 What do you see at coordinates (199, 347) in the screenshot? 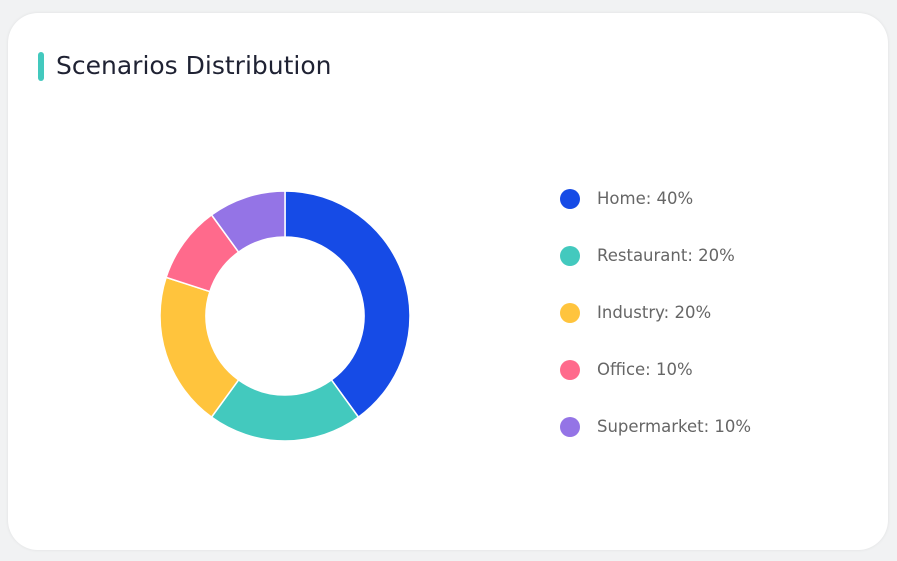
I see `slice-industry` at bounding box center [199, 347].